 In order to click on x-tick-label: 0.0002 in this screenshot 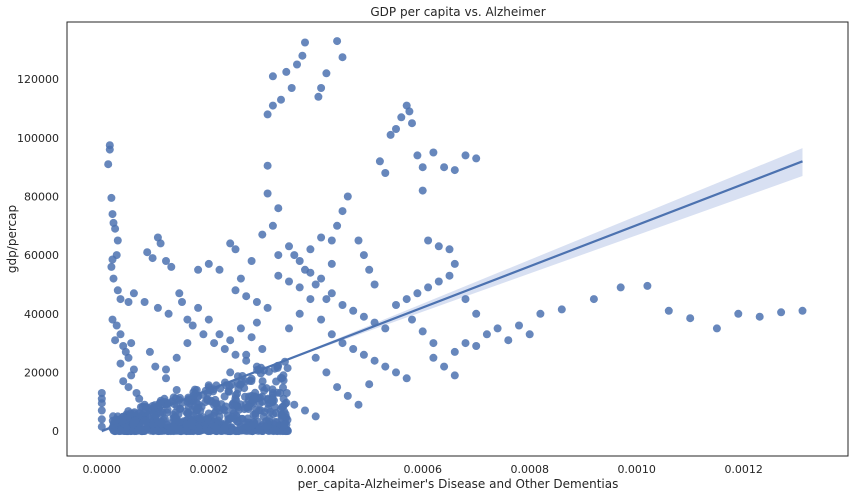, I will do `click(209, 469)`.